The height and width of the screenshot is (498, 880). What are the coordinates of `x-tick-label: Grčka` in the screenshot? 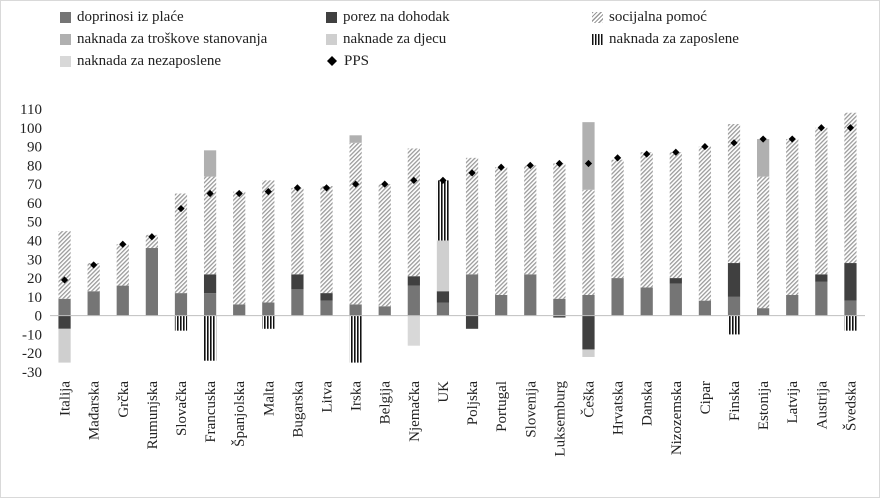 It's located at (124, 399).